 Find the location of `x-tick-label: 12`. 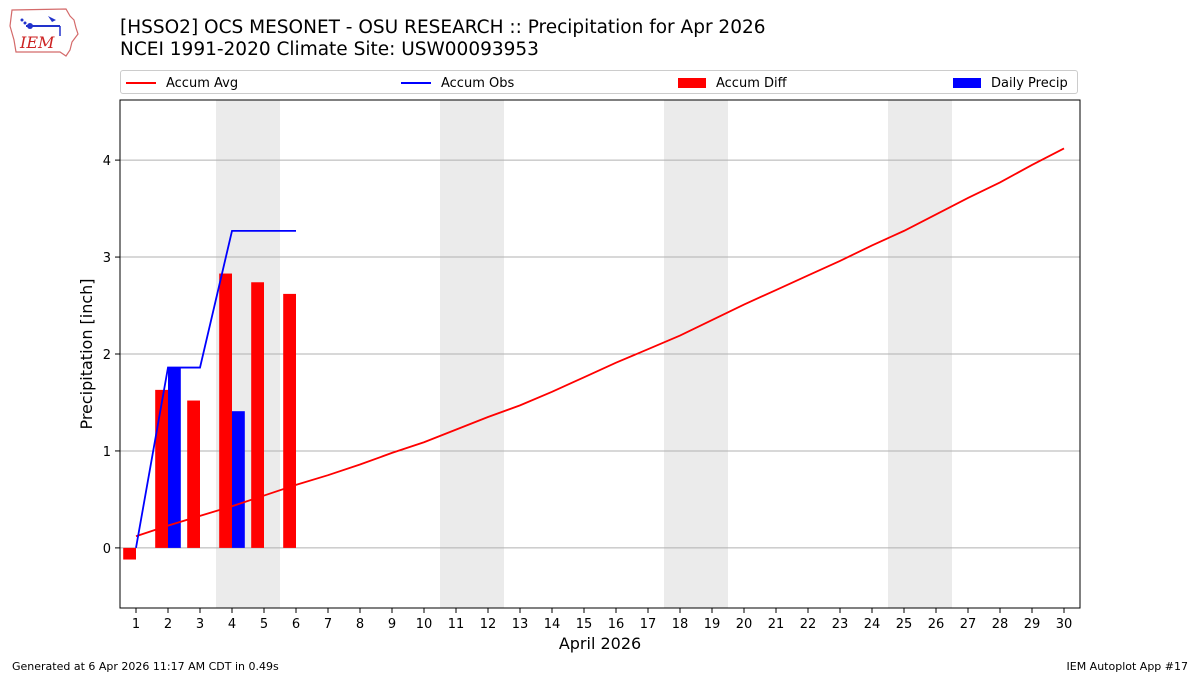

x-tick-label: 12 is located at coordinates (488, 624).